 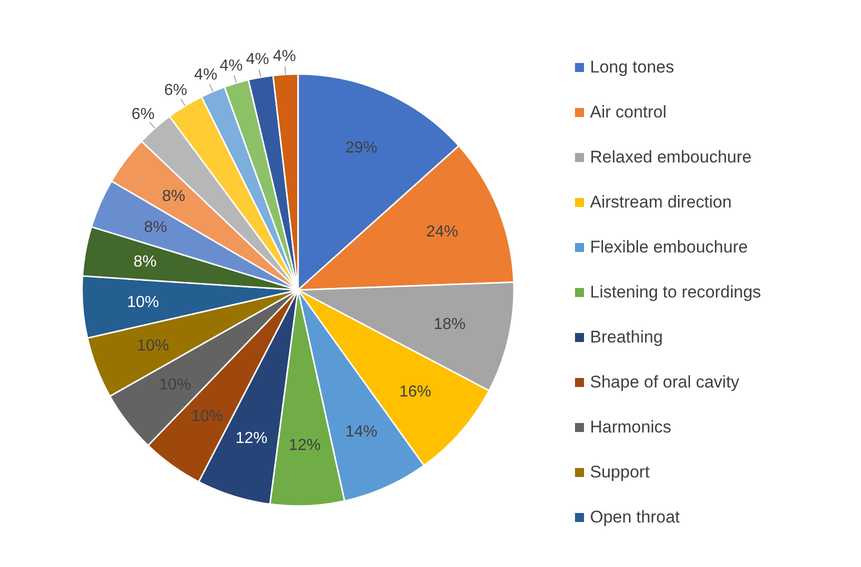 I want to click on legend-label: Flexible embouchure, so click(x=669, y=247).